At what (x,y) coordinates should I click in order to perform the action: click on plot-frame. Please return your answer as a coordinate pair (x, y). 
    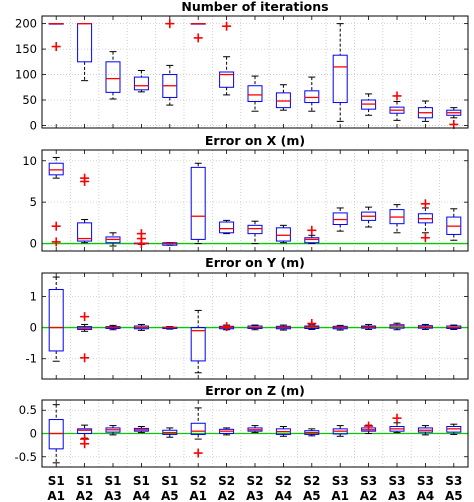
    Looking at the image, I should click on (255, 433).